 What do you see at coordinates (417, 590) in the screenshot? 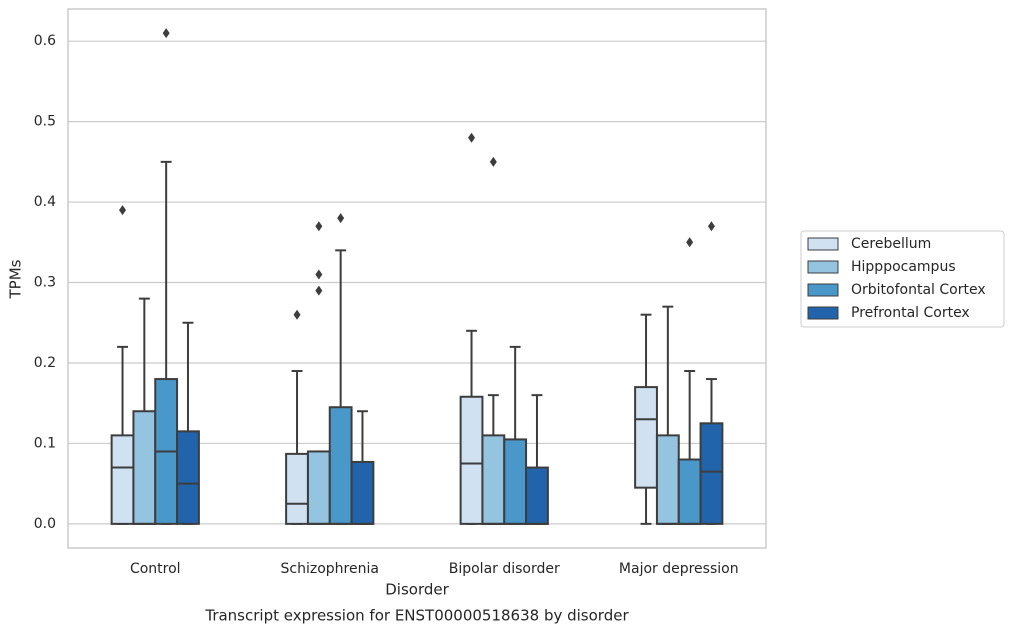
I see `x-axis-label: Disorder` at bounding box center [417, 590].